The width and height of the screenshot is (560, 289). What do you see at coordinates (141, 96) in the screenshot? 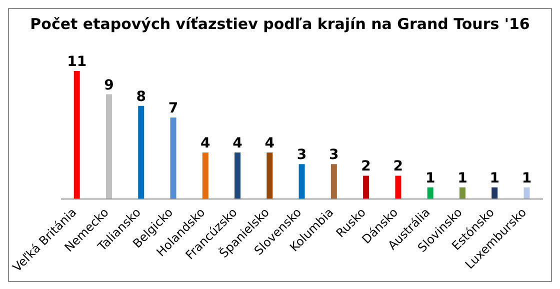
I see `data-label: 8` at bounding box center [141, 96].